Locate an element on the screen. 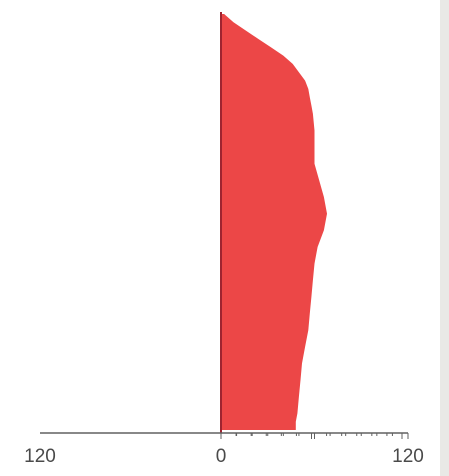 This screenshot has height=476, width=449. tick-label-zero: 0 is located at coordinates (221, 456).